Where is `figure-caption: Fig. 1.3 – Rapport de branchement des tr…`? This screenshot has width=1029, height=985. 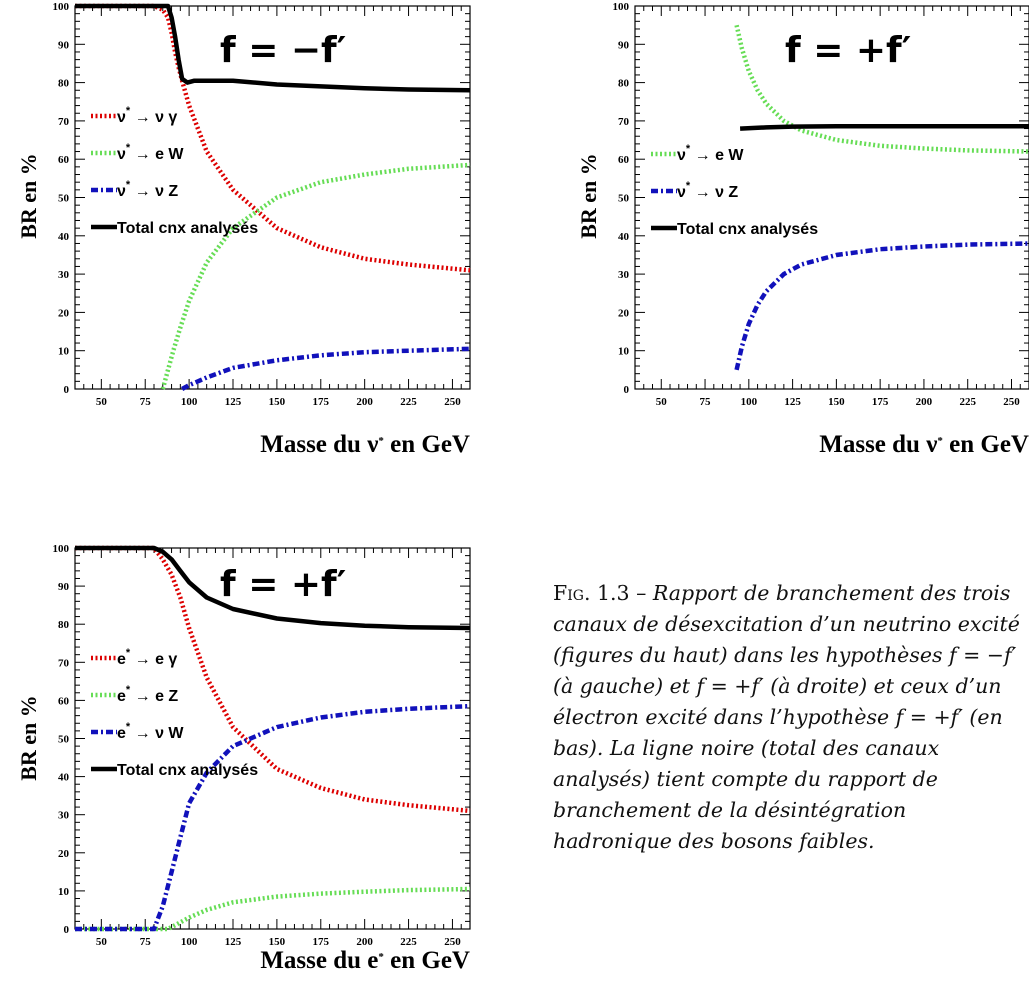 figure-caption: Fig. 1.3 – Rapport de branchement des tr… is located at coordinates (788, 717).